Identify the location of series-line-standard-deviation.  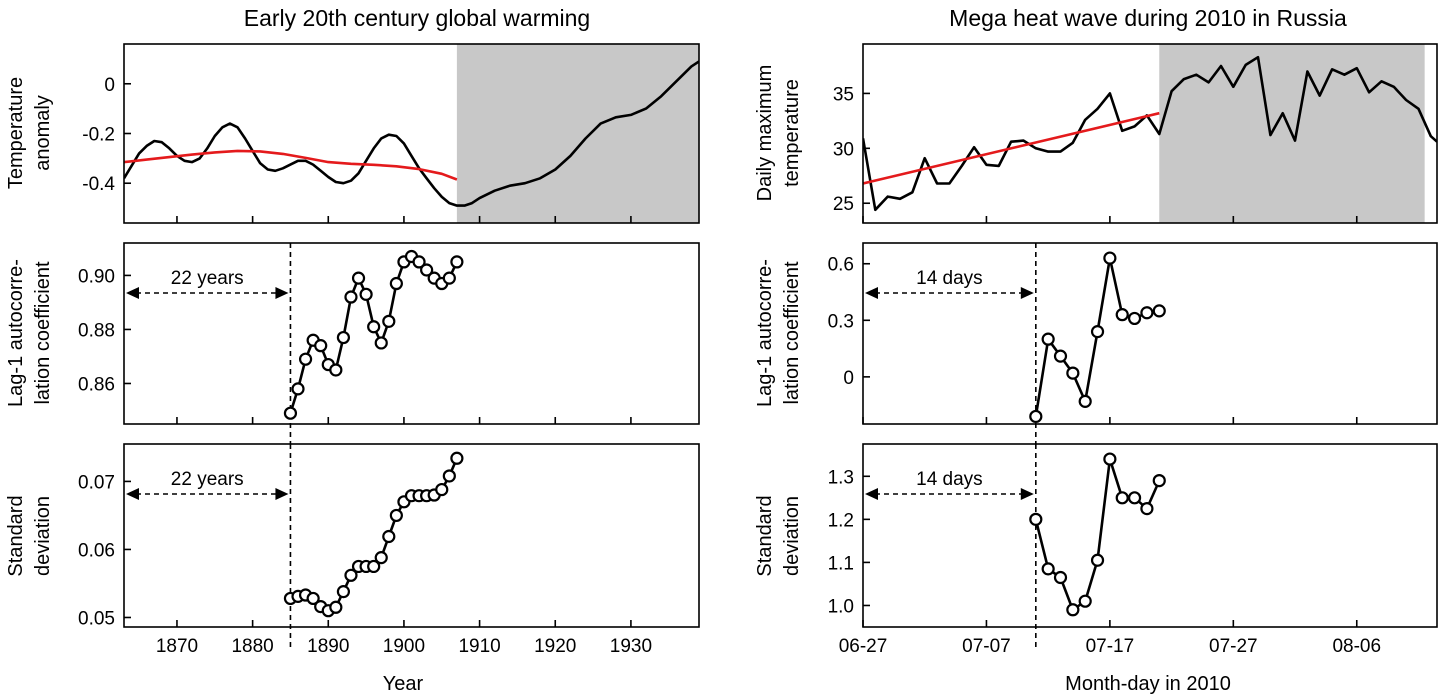
(374, 535).